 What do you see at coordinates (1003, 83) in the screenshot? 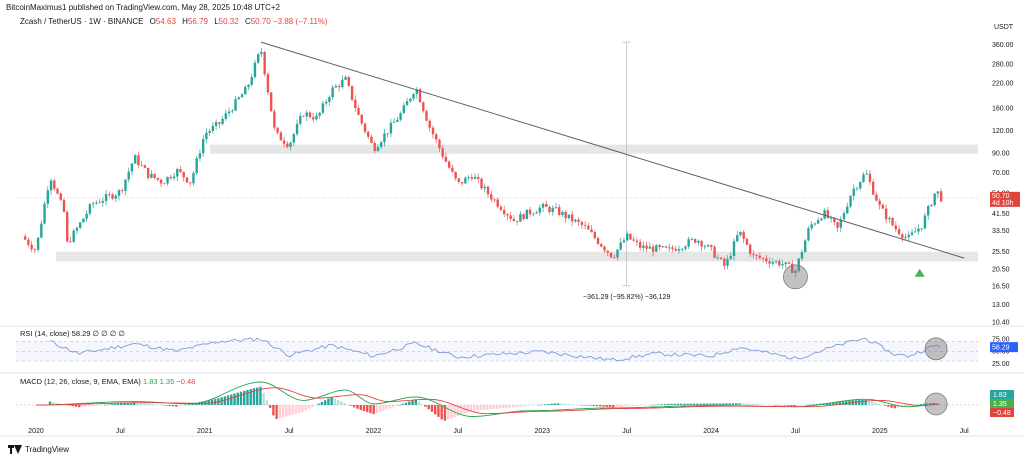
I see `price-tick-label-2: 220.00` at bounding box center [1003, 83].